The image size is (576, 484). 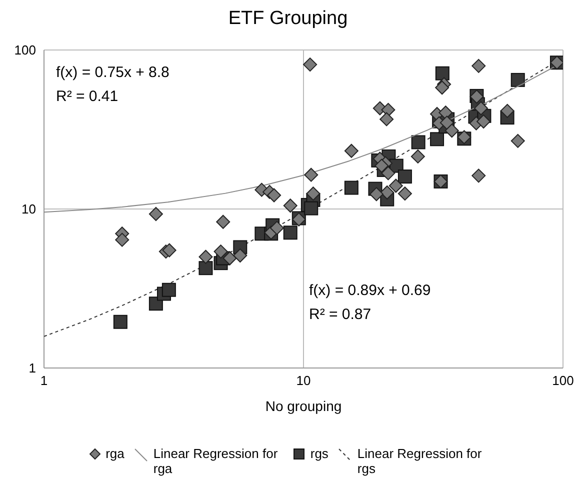 I want to click on annotation: f(x) = 0.89x + 0.69, so click(x=370, y=290).